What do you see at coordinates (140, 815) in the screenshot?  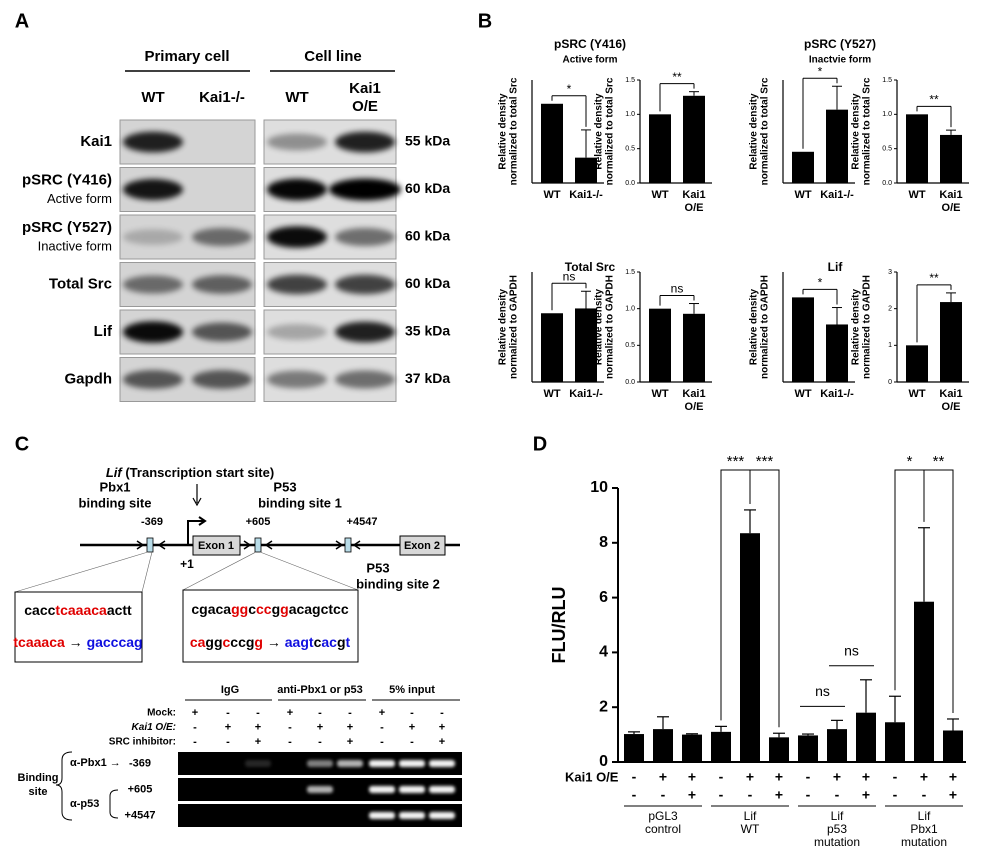 I see `site-label: +4547` at bounding box center [140, 815].